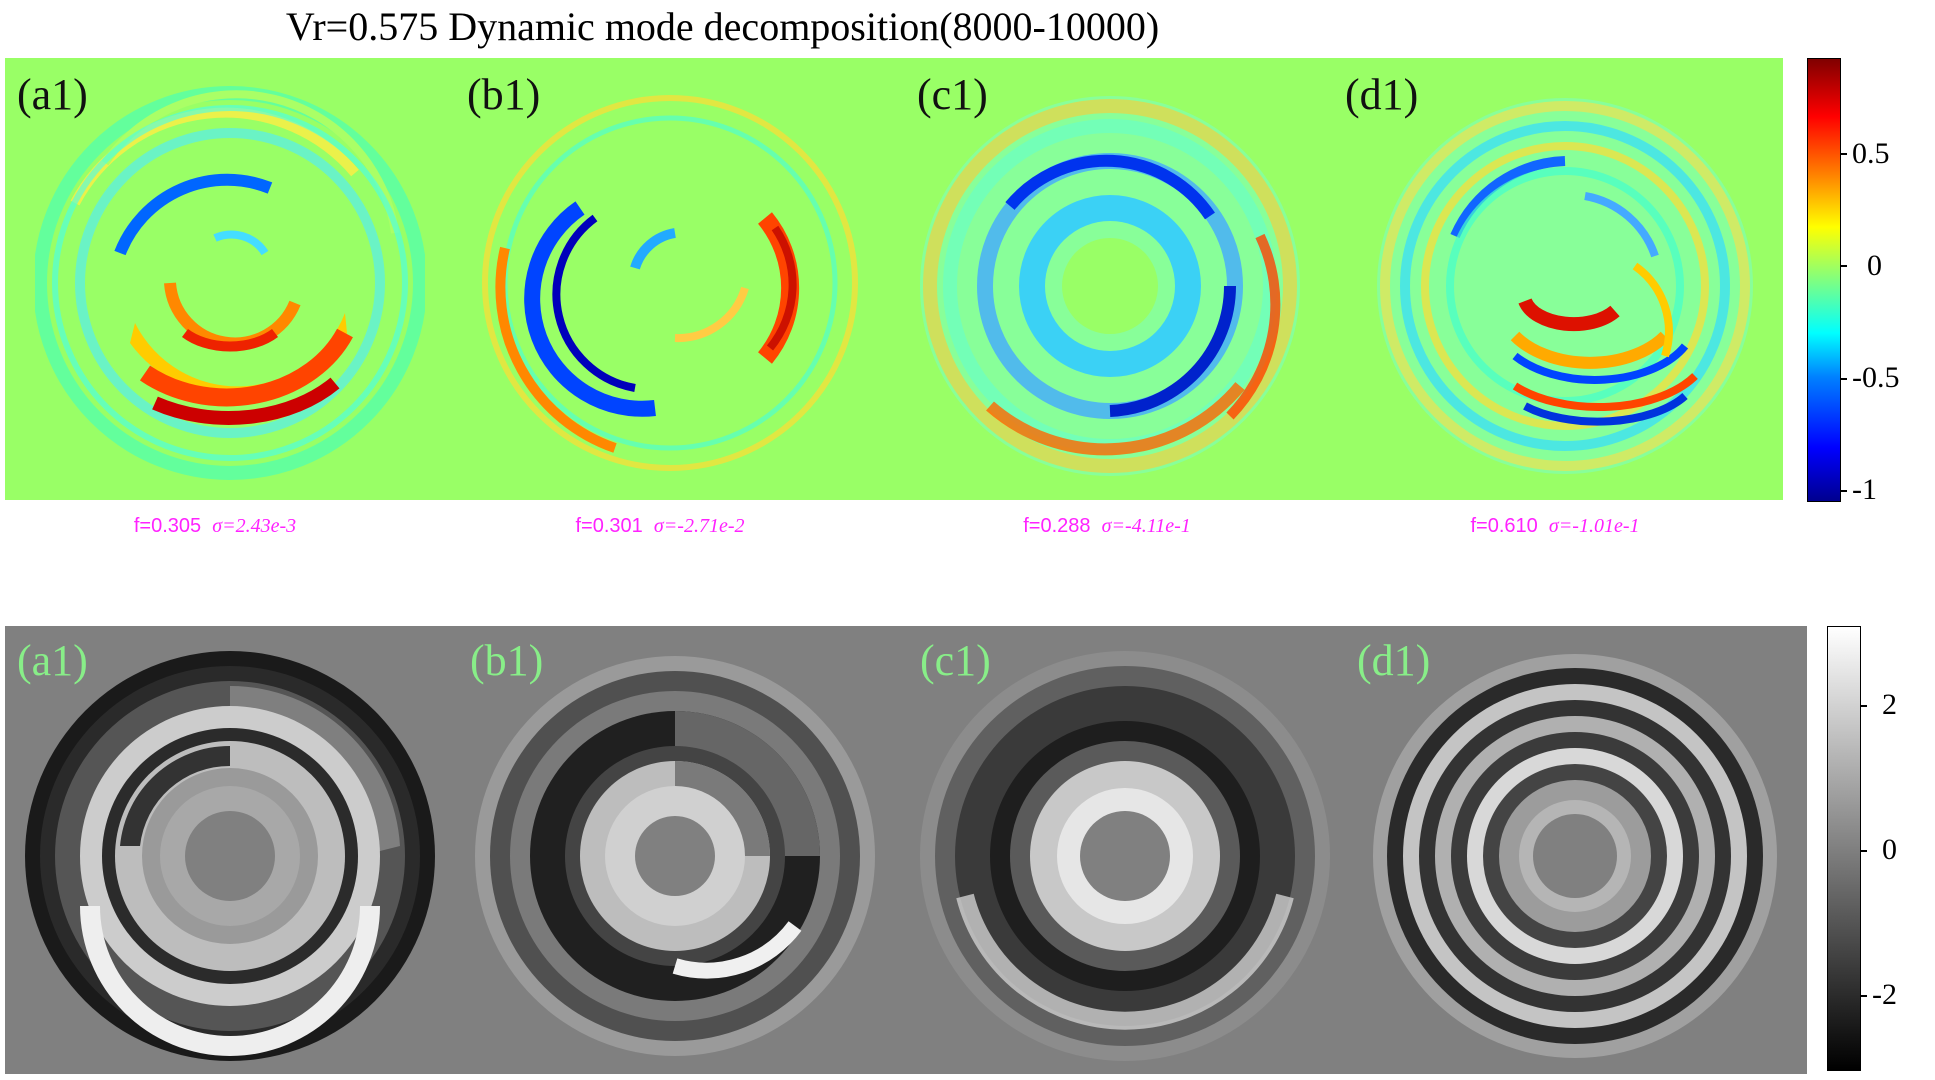 The height and width of the screenshot is (1080, 1935). What do you see at coordinates (504, 94) in the screenshot?
I see `panel-label-b1-top: (b1)` at bounding box center [504, 94].